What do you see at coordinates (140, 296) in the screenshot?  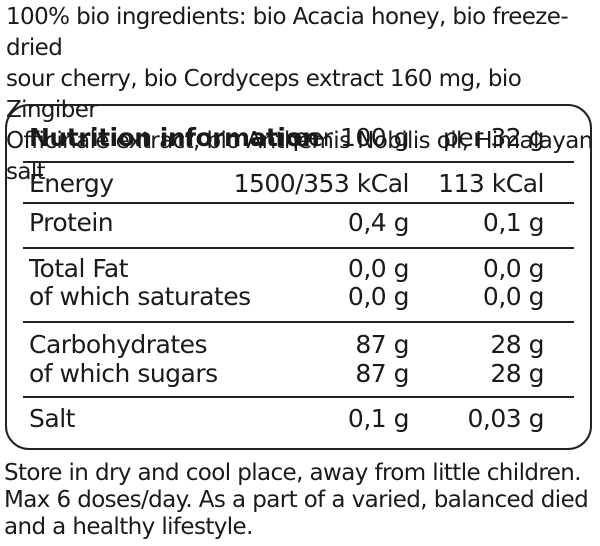 I see `saturates-label: of which saturates` at bounding box center [140, 296].